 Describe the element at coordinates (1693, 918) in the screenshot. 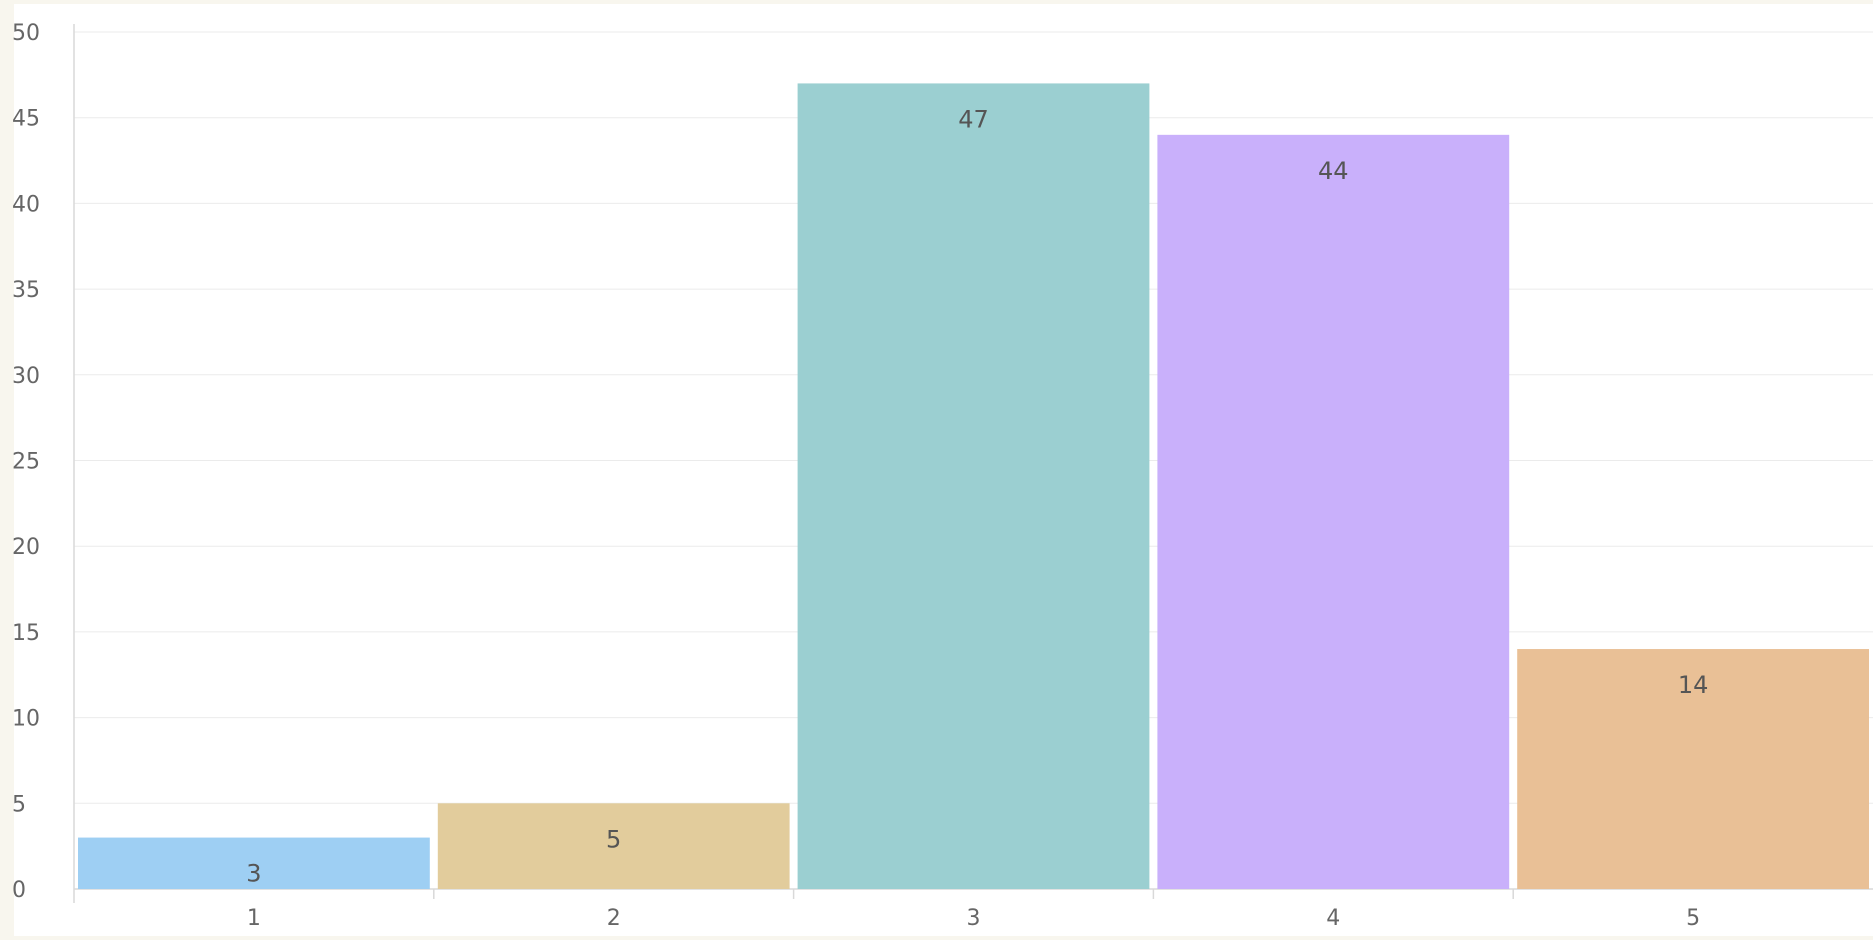

I see `x-tick-label: 5` at that location.